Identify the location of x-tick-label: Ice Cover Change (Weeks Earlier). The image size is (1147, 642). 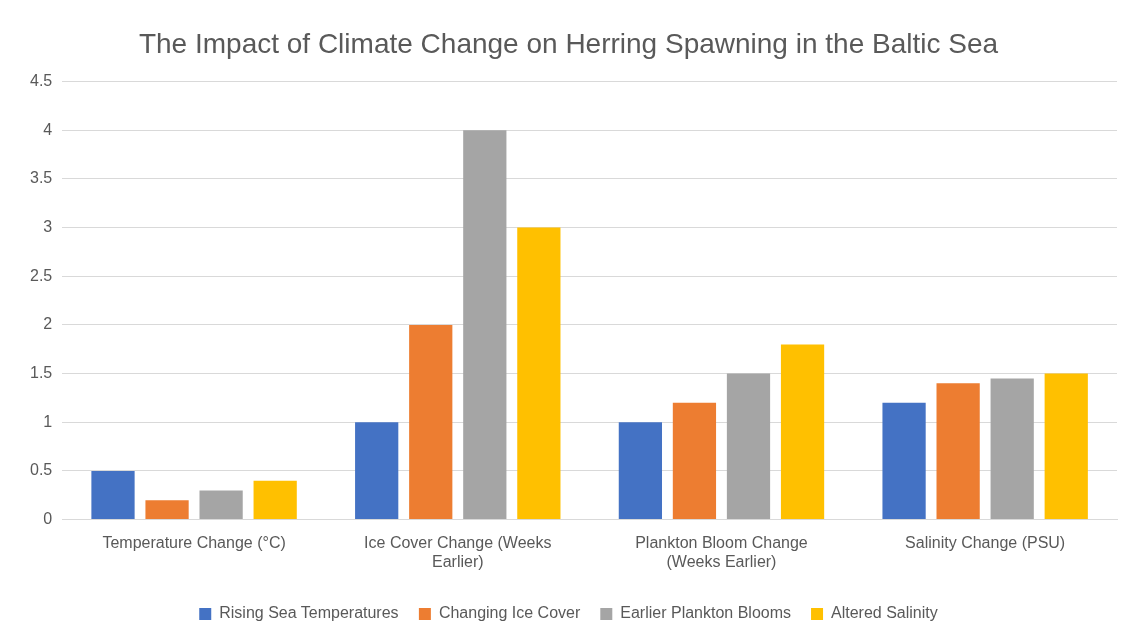
(458, 551).